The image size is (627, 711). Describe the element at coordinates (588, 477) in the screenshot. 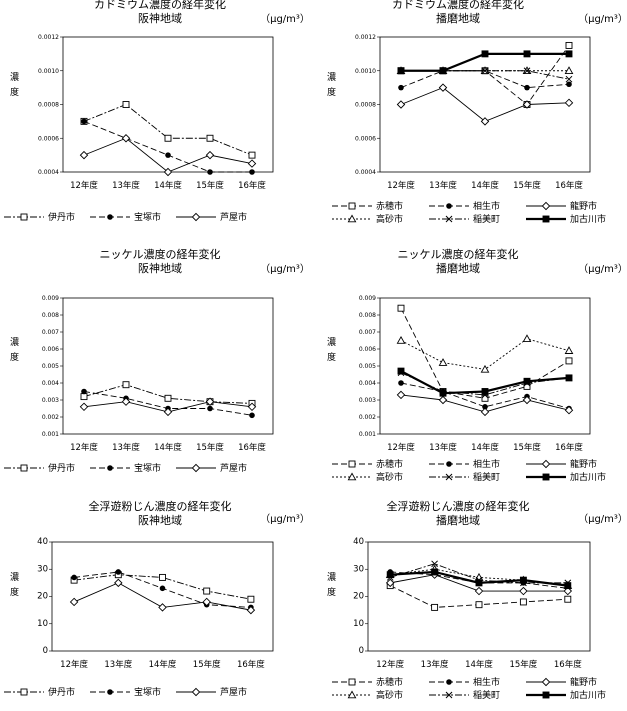

I see `legend-label: 加古川市` at that location.